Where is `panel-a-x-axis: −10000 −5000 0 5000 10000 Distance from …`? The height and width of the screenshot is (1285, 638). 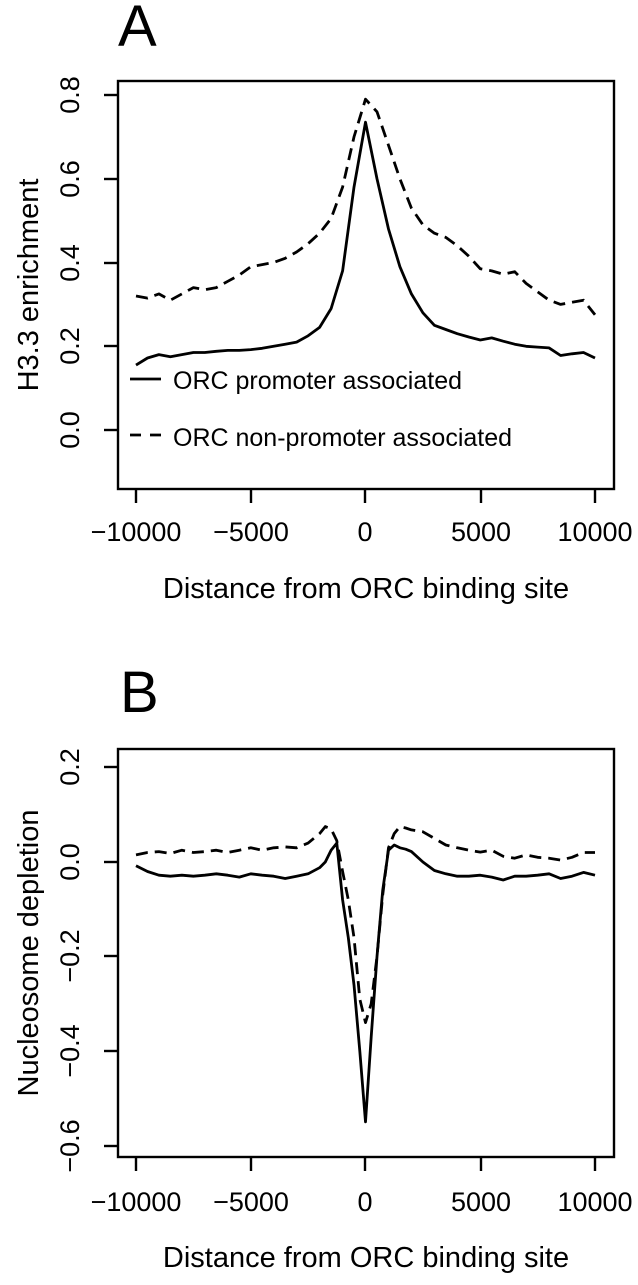
panel-a-x-axis: −10000 −5000 0 5000 10000 Distance from … is located at coordinates (362, 547).